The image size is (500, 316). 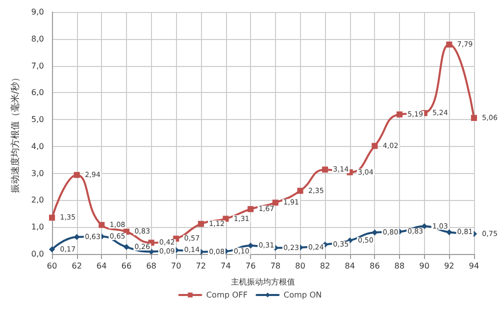 I want to click on y-tick-label: 6,0, so click(x=37, y=93).